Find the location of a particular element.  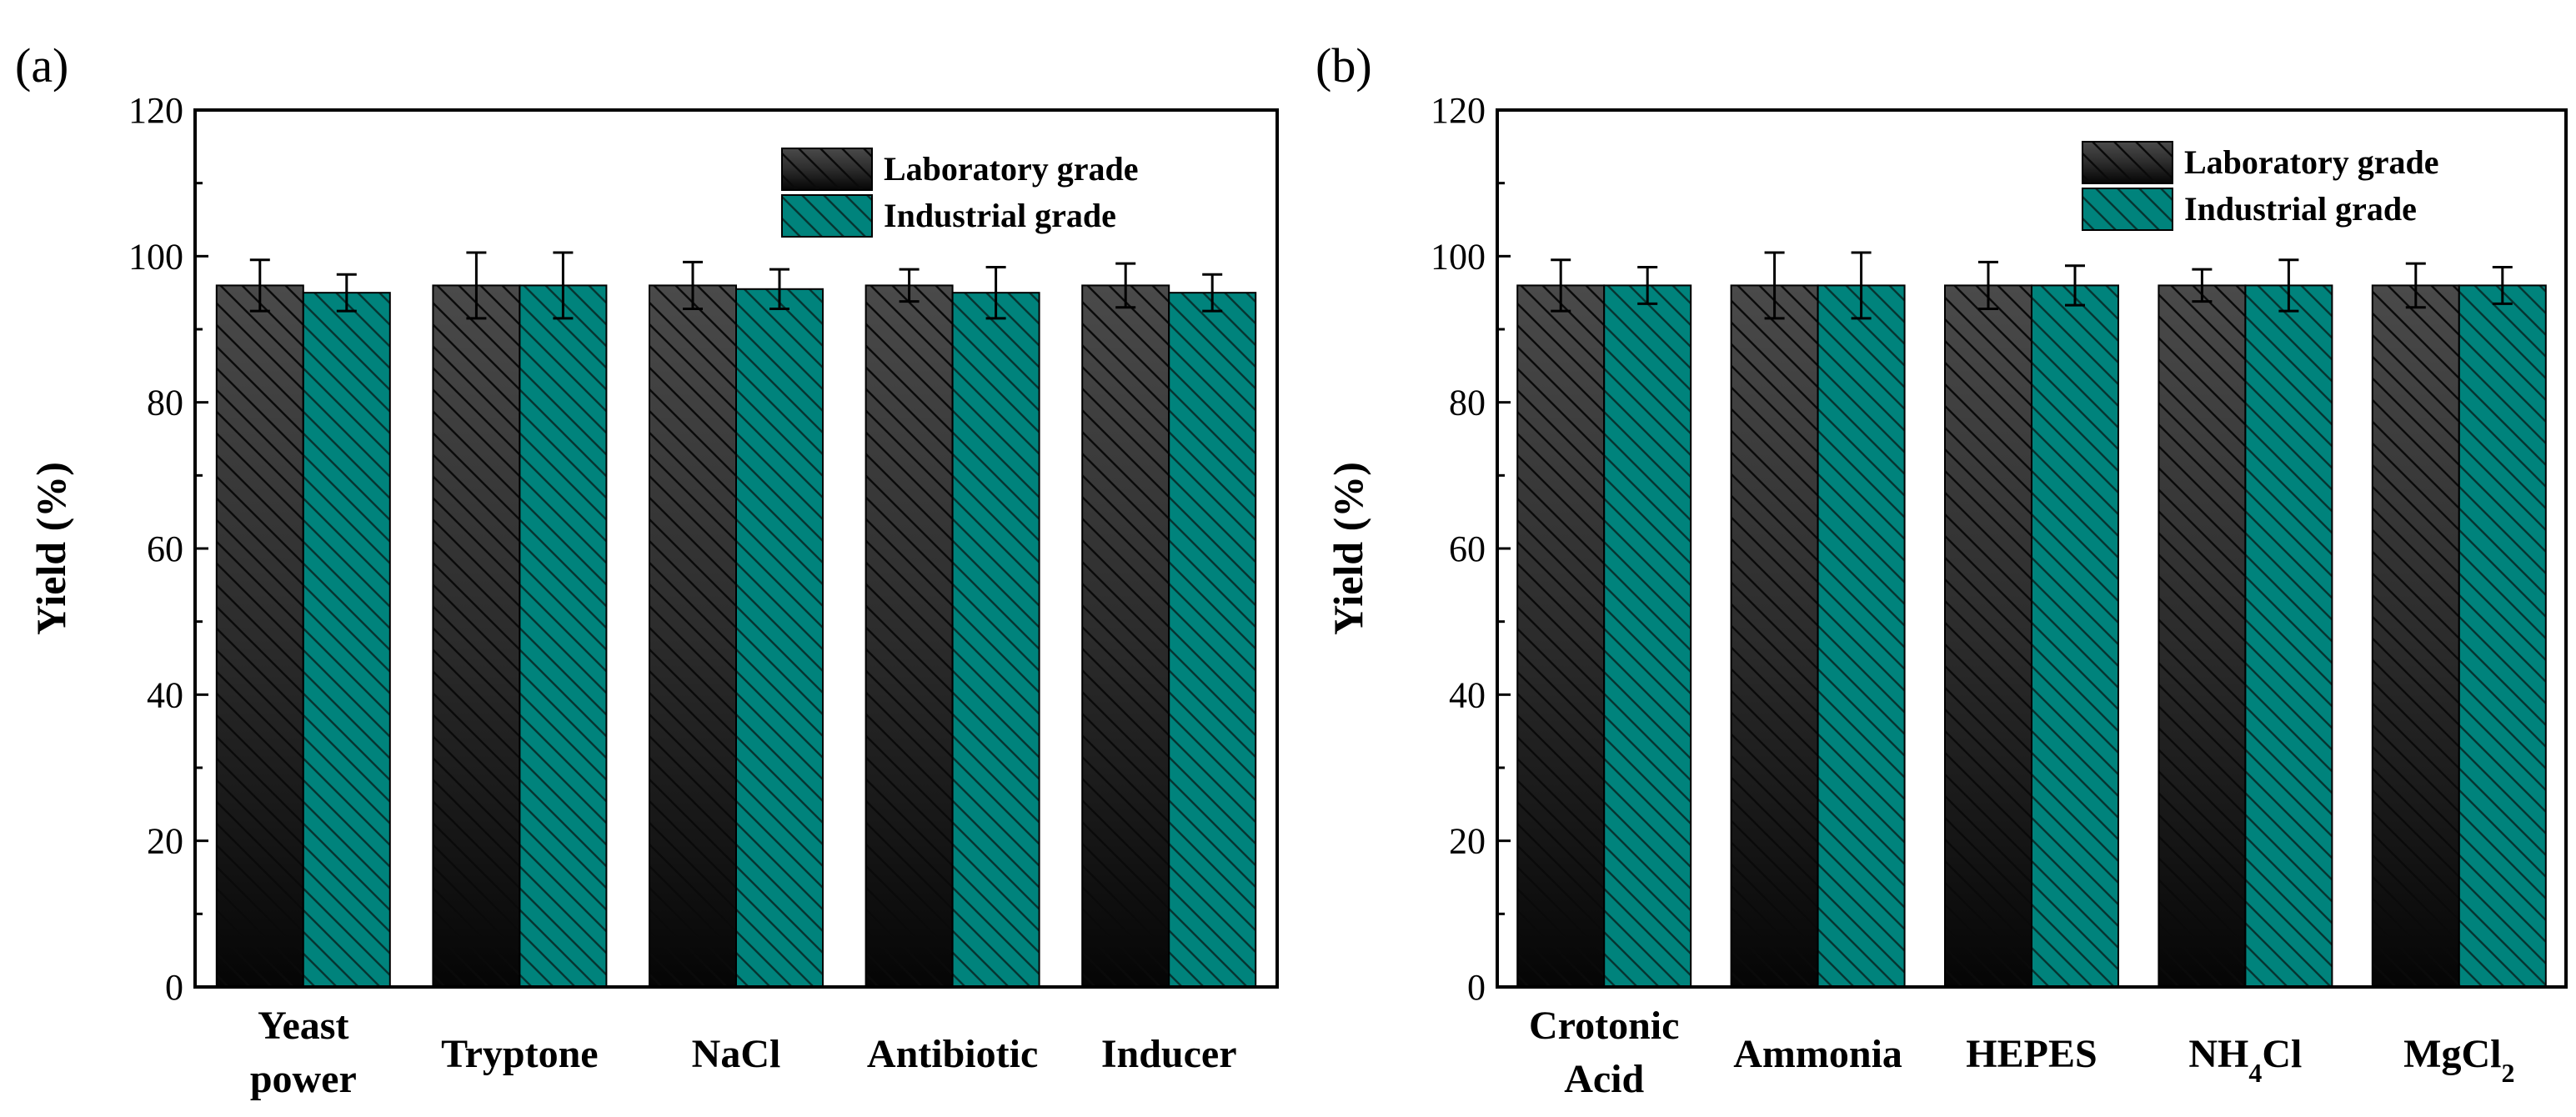

category-label: Ammonia is located at coordinates (1817, 1054).